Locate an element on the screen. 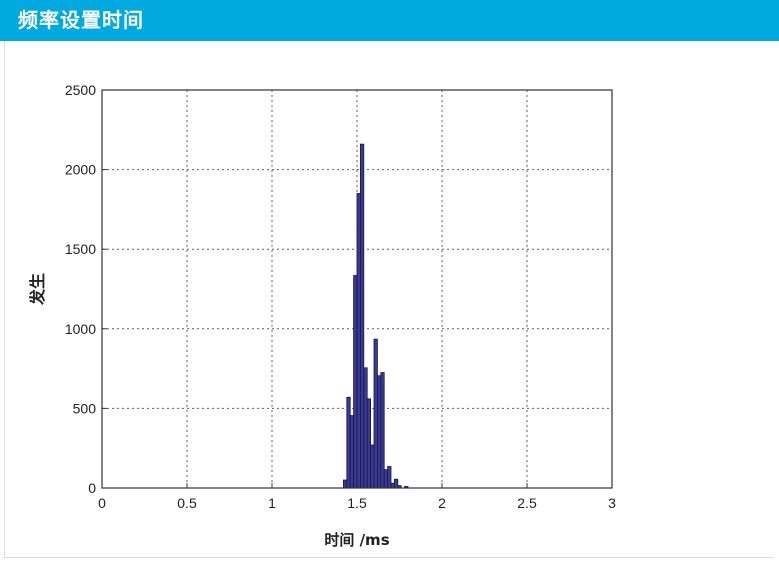  x-tick-label: 1.5 is located at coordinates (357, 503).